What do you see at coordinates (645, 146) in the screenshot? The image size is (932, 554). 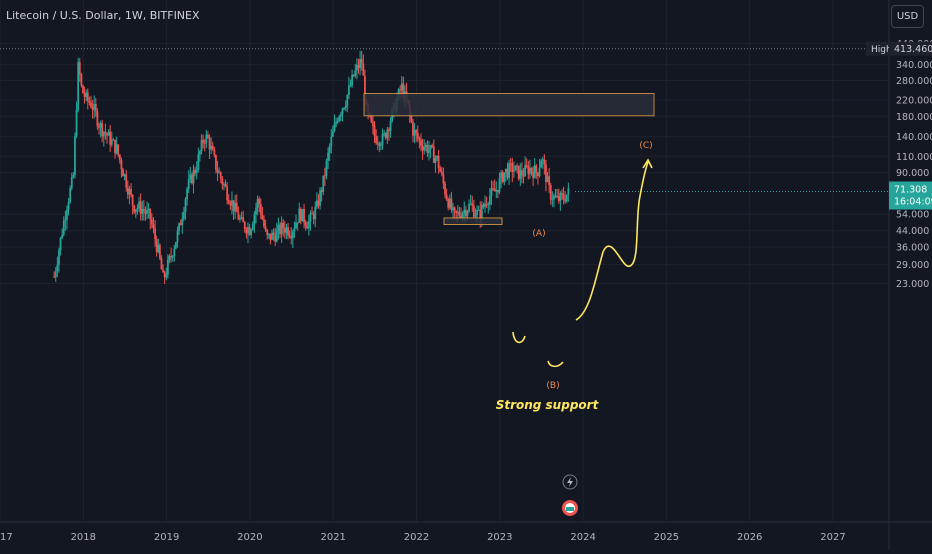 I see `wave-c-label: (C)` at bounding box center [645, 146].